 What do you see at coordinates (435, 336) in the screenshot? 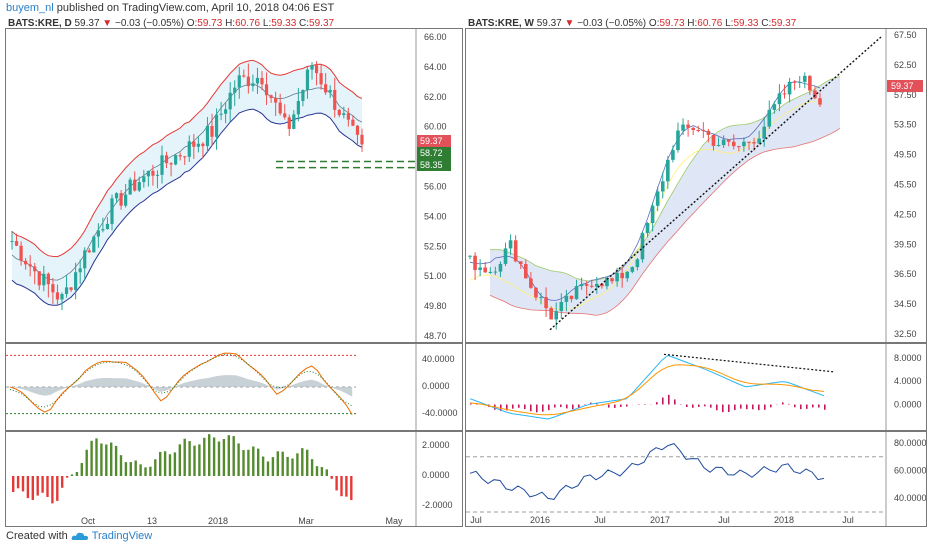
I see `price-tick-label: 48.70` at bounding box center [435, 336].